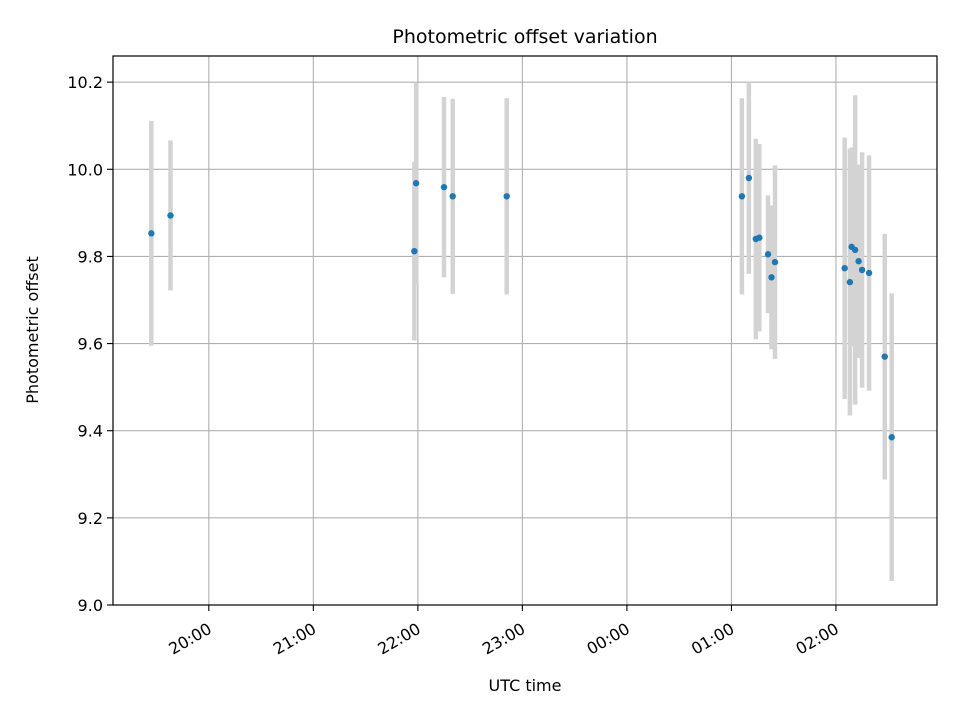  Describe the element at coordinates (525, 685) in the screenshot. I see `x-axis-label: UTC time` at that location.